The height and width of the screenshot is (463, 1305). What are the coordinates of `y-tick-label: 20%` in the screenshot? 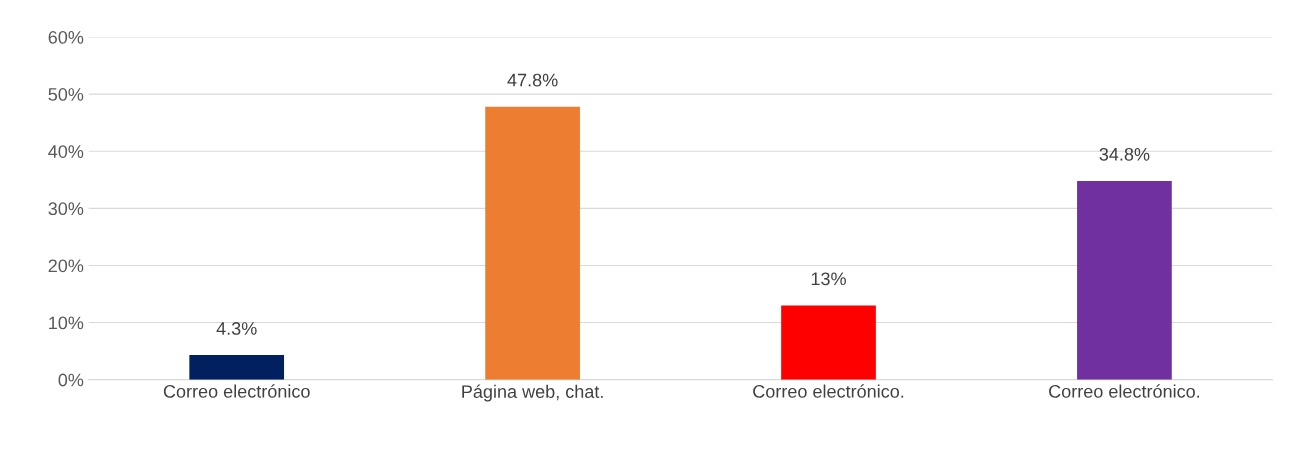 It's located at (66, 266).